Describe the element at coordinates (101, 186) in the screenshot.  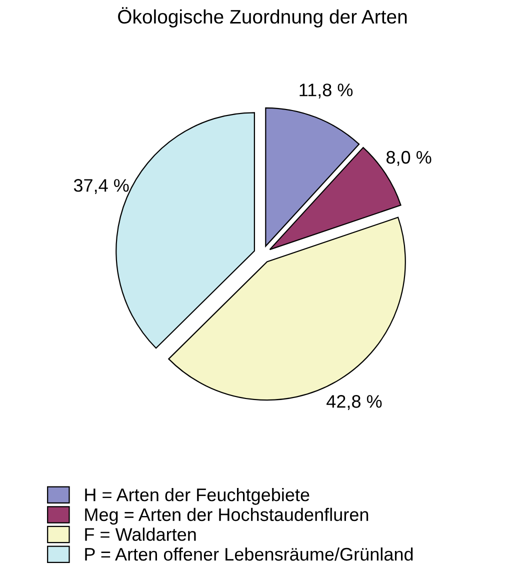
I see `data-label: 37,4 %` at that location.